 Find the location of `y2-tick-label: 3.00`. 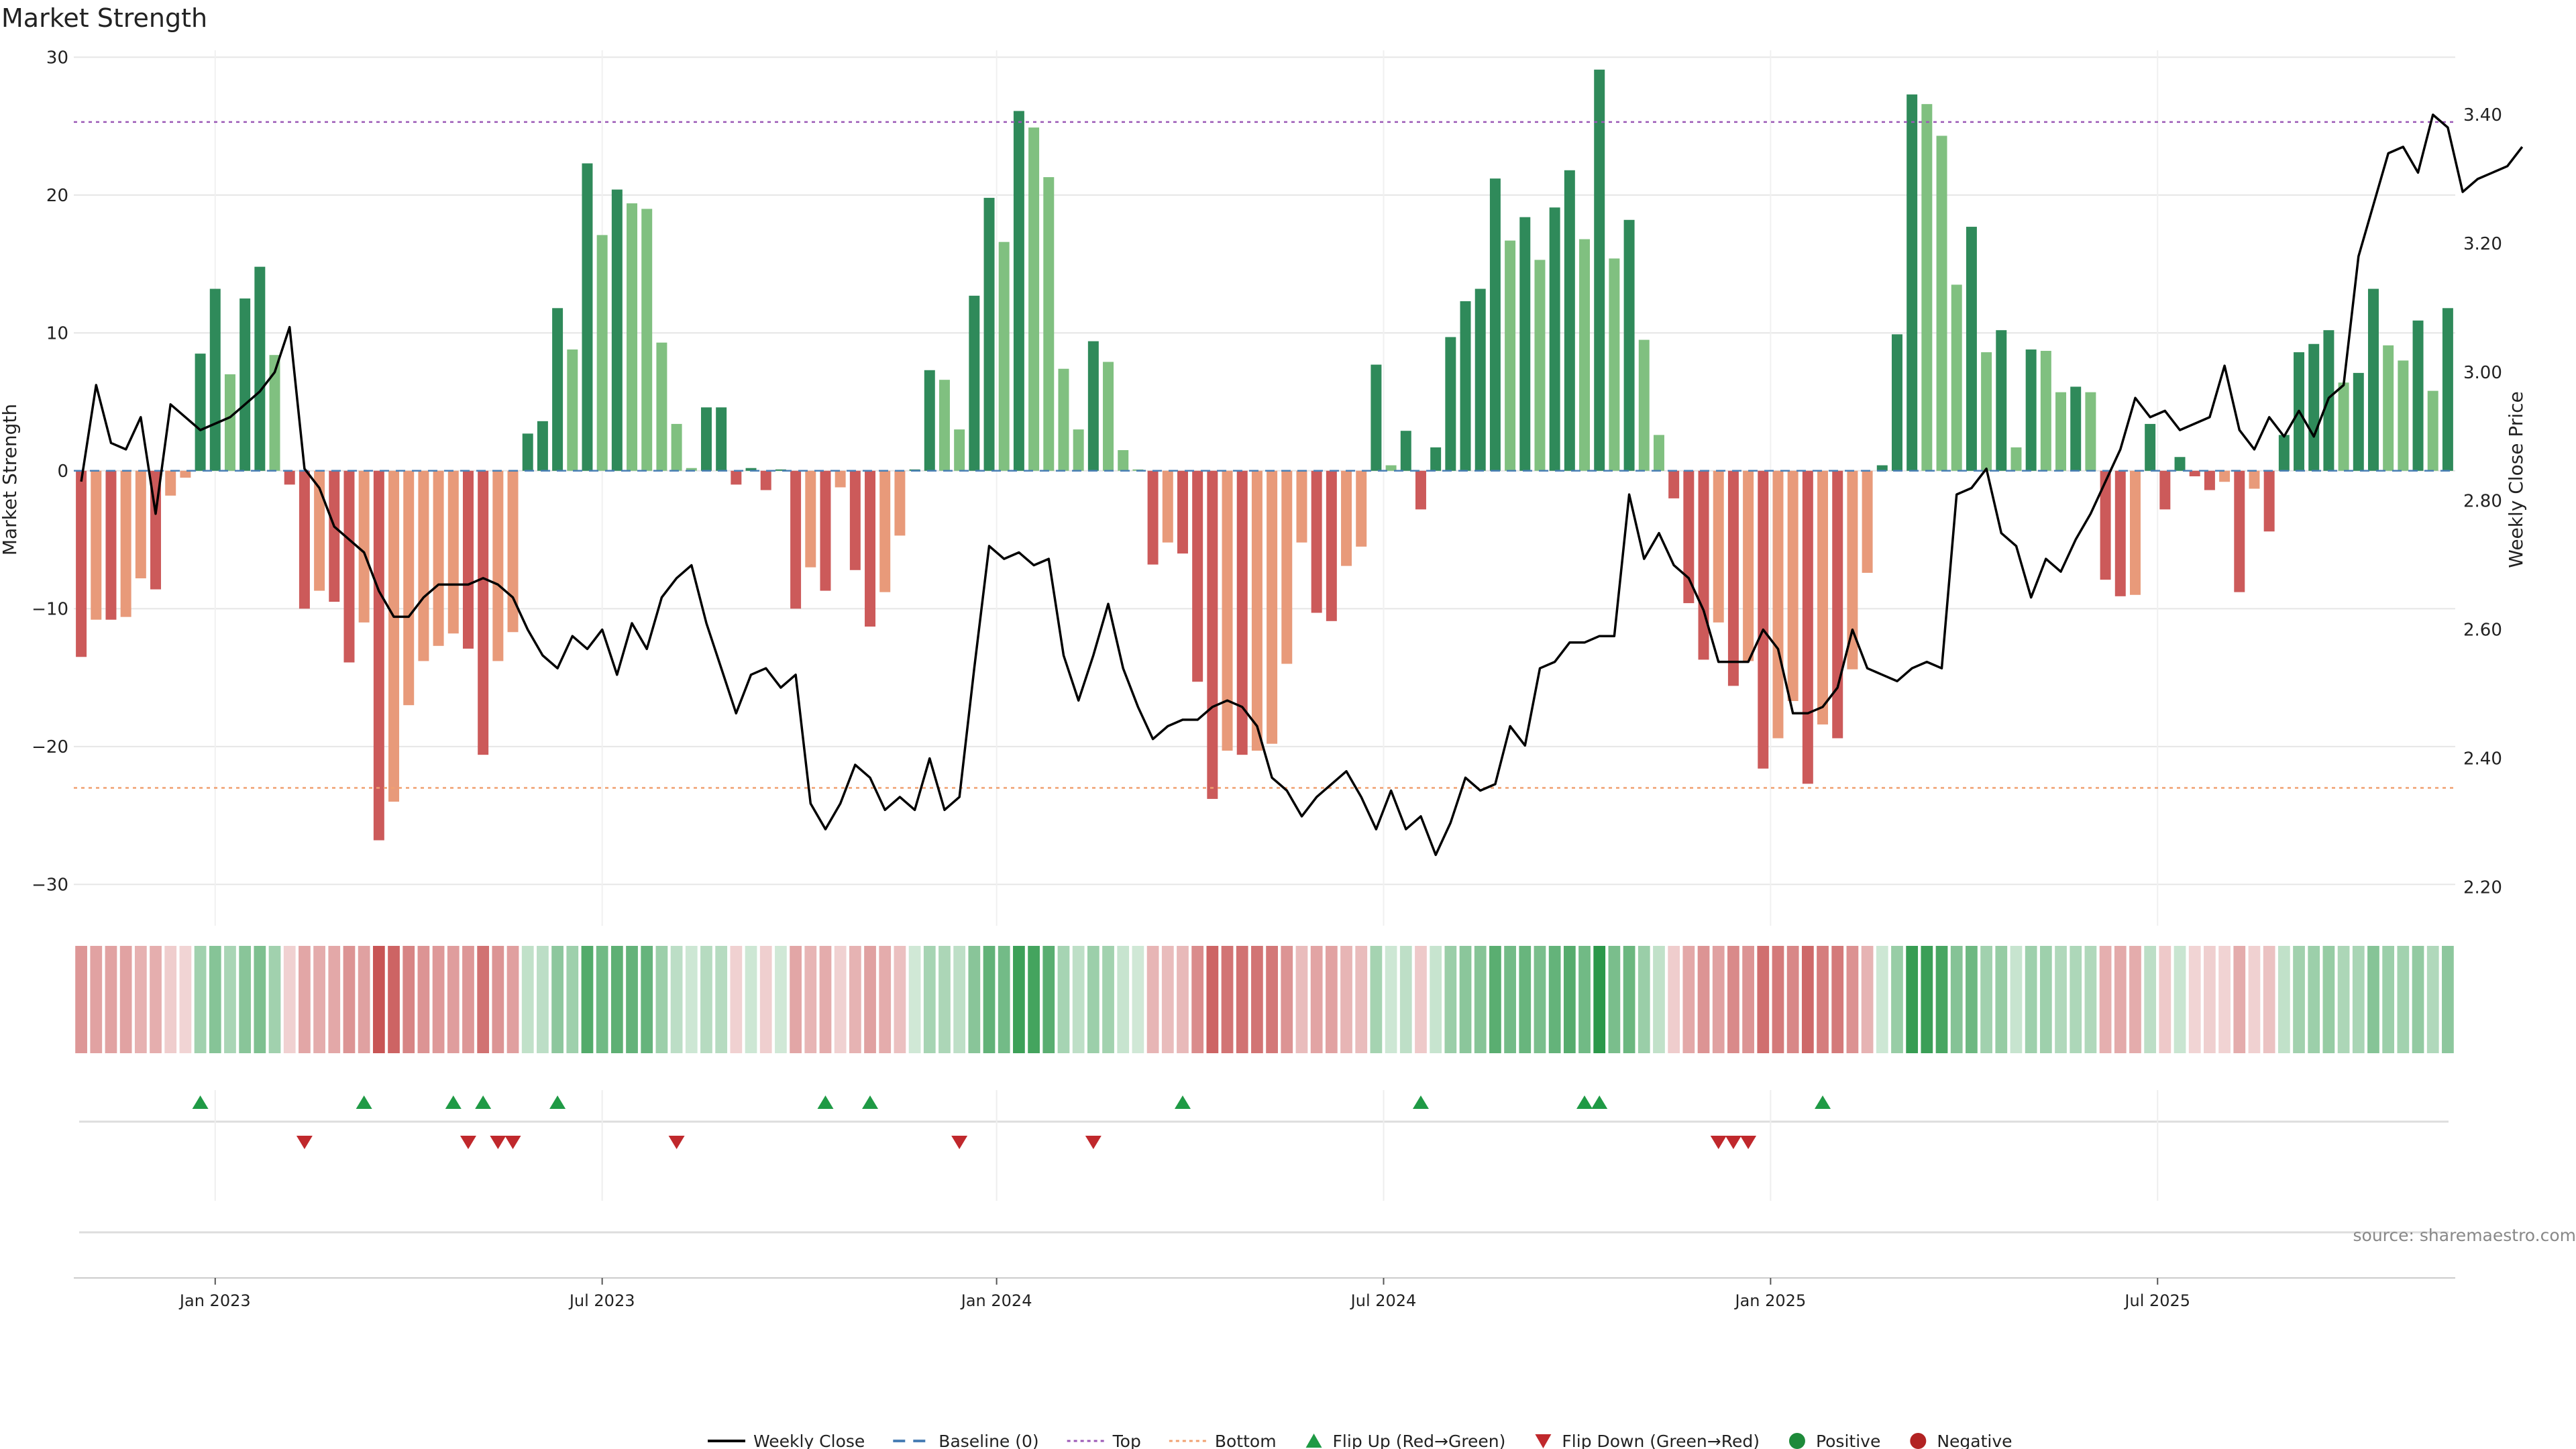

y2-tick-label: 3.00 is located at coordinates (2482, 373).